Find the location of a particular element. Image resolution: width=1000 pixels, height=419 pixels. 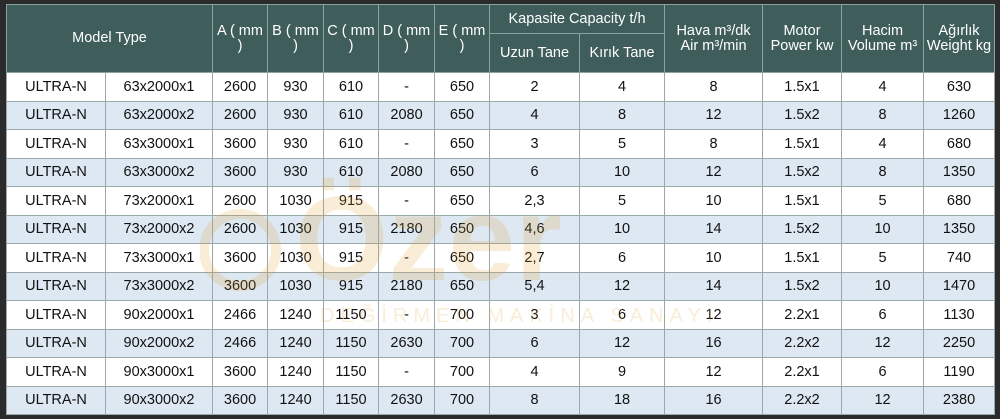

cell-weight: 2380 is located at coordinates (959, 400).